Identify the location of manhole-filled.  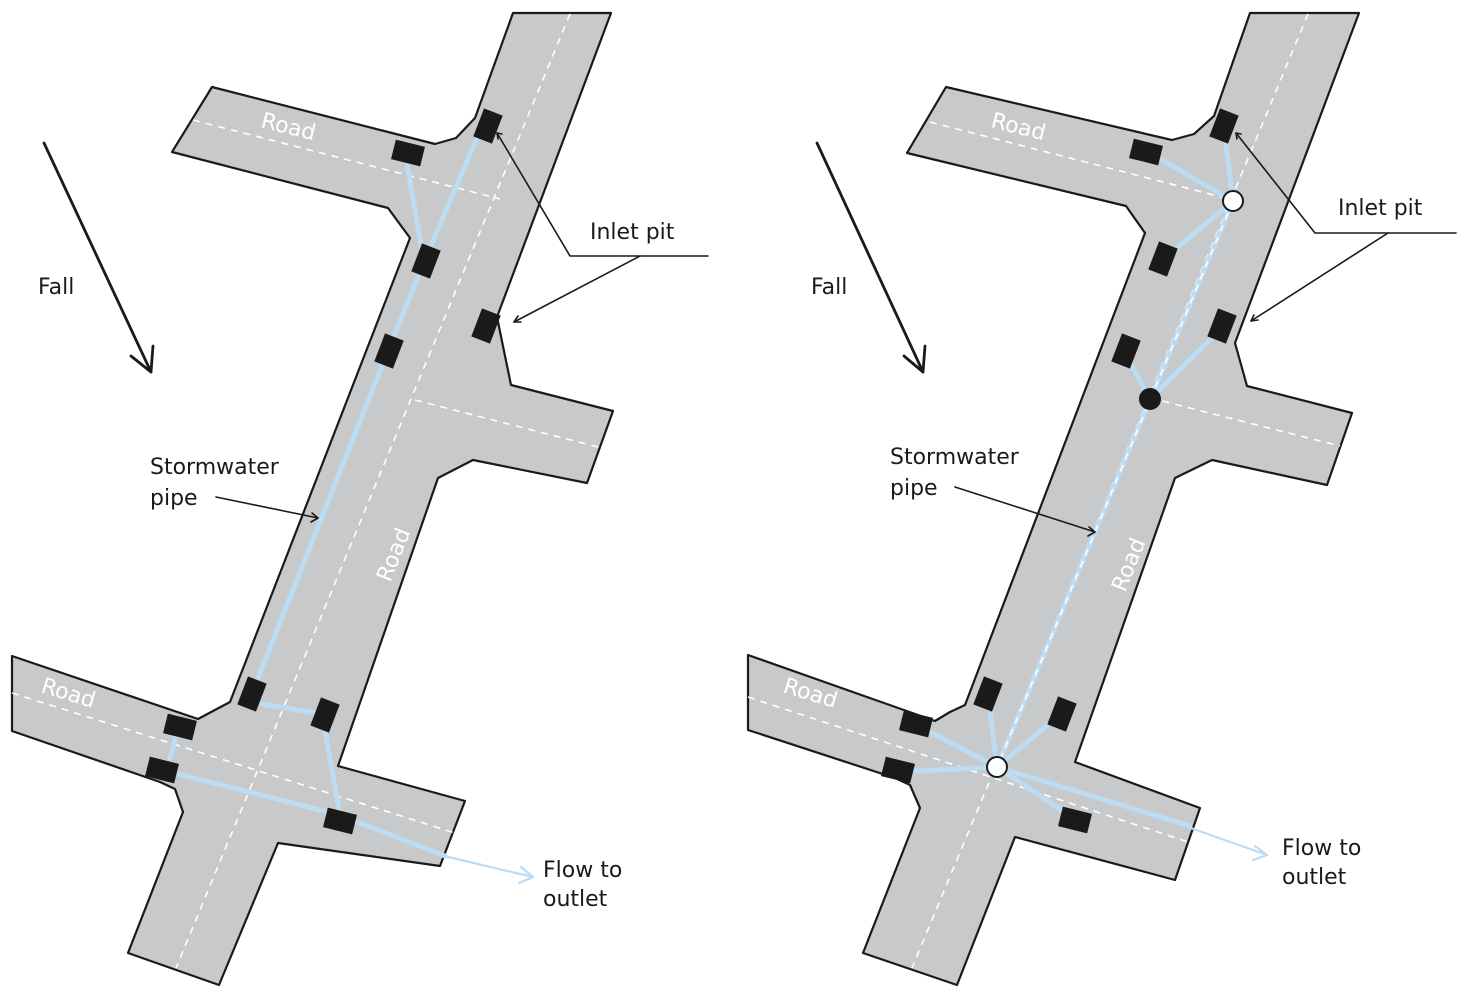
(1150, 399).